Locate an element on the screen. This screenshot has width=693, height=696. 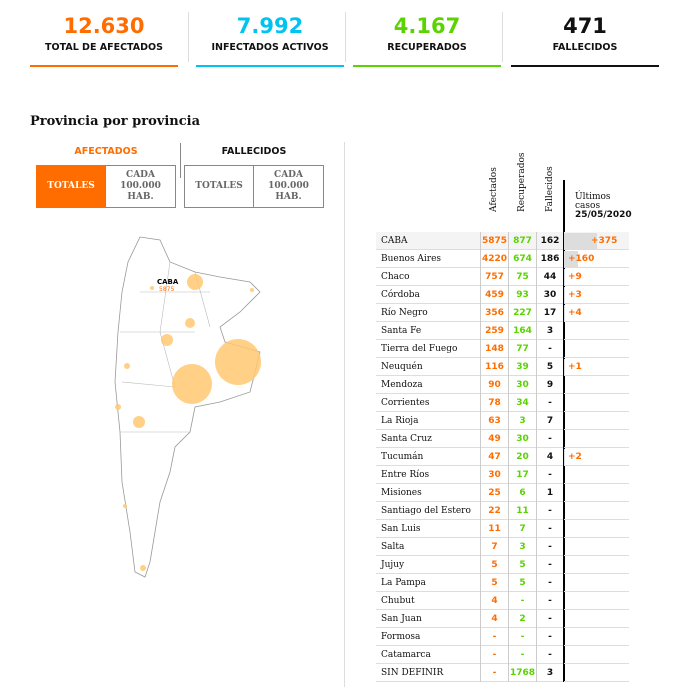
table-row: San Juan 4 2 - is located at coordinates (502, 618).